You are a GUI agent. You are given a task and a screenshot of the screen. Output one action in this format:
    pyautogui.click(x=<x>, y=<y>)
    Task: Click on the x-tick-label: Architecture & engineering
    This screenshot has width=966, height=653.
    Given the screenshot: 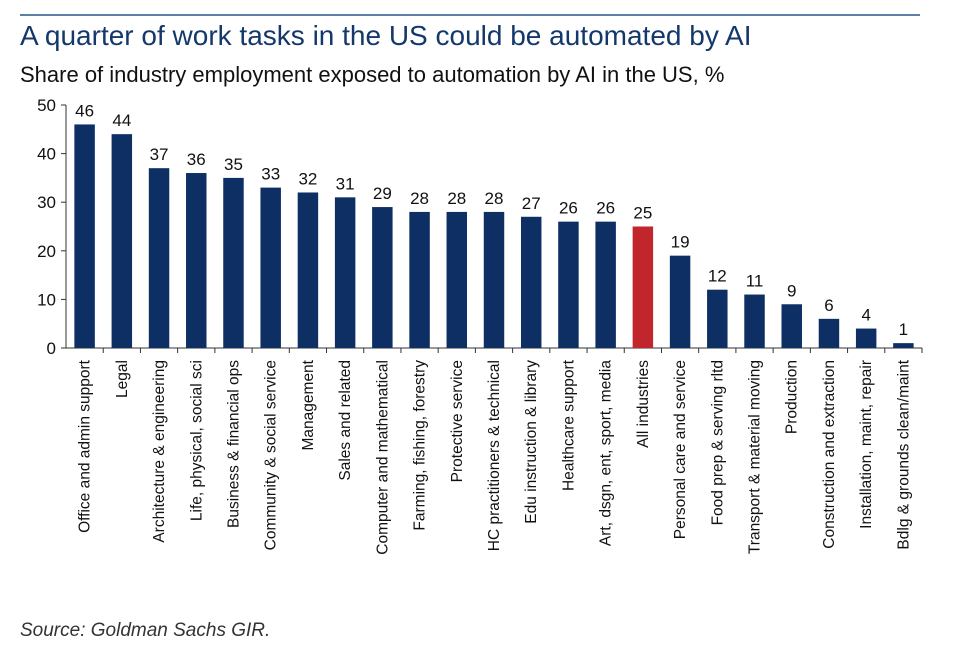 What is the action you would take?
    pyautogui.click(x=159, y=451)
    